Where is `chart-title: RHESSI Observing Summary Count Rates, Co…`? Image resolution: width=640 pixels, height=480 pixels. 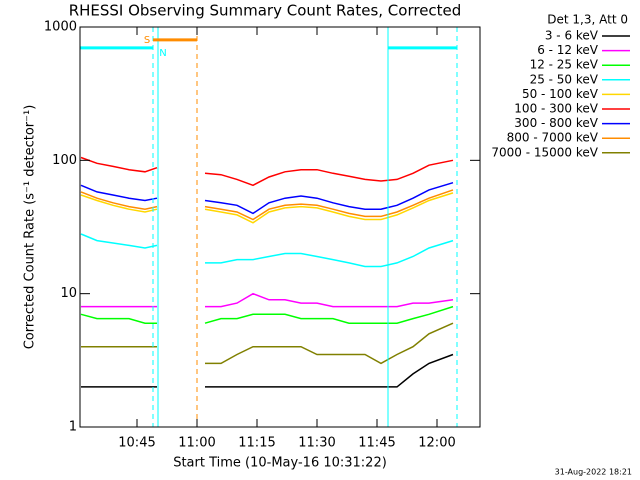
chart-title: RHESSI Observing Summary Count Rates, Co… is located at coordinates (265, 11).